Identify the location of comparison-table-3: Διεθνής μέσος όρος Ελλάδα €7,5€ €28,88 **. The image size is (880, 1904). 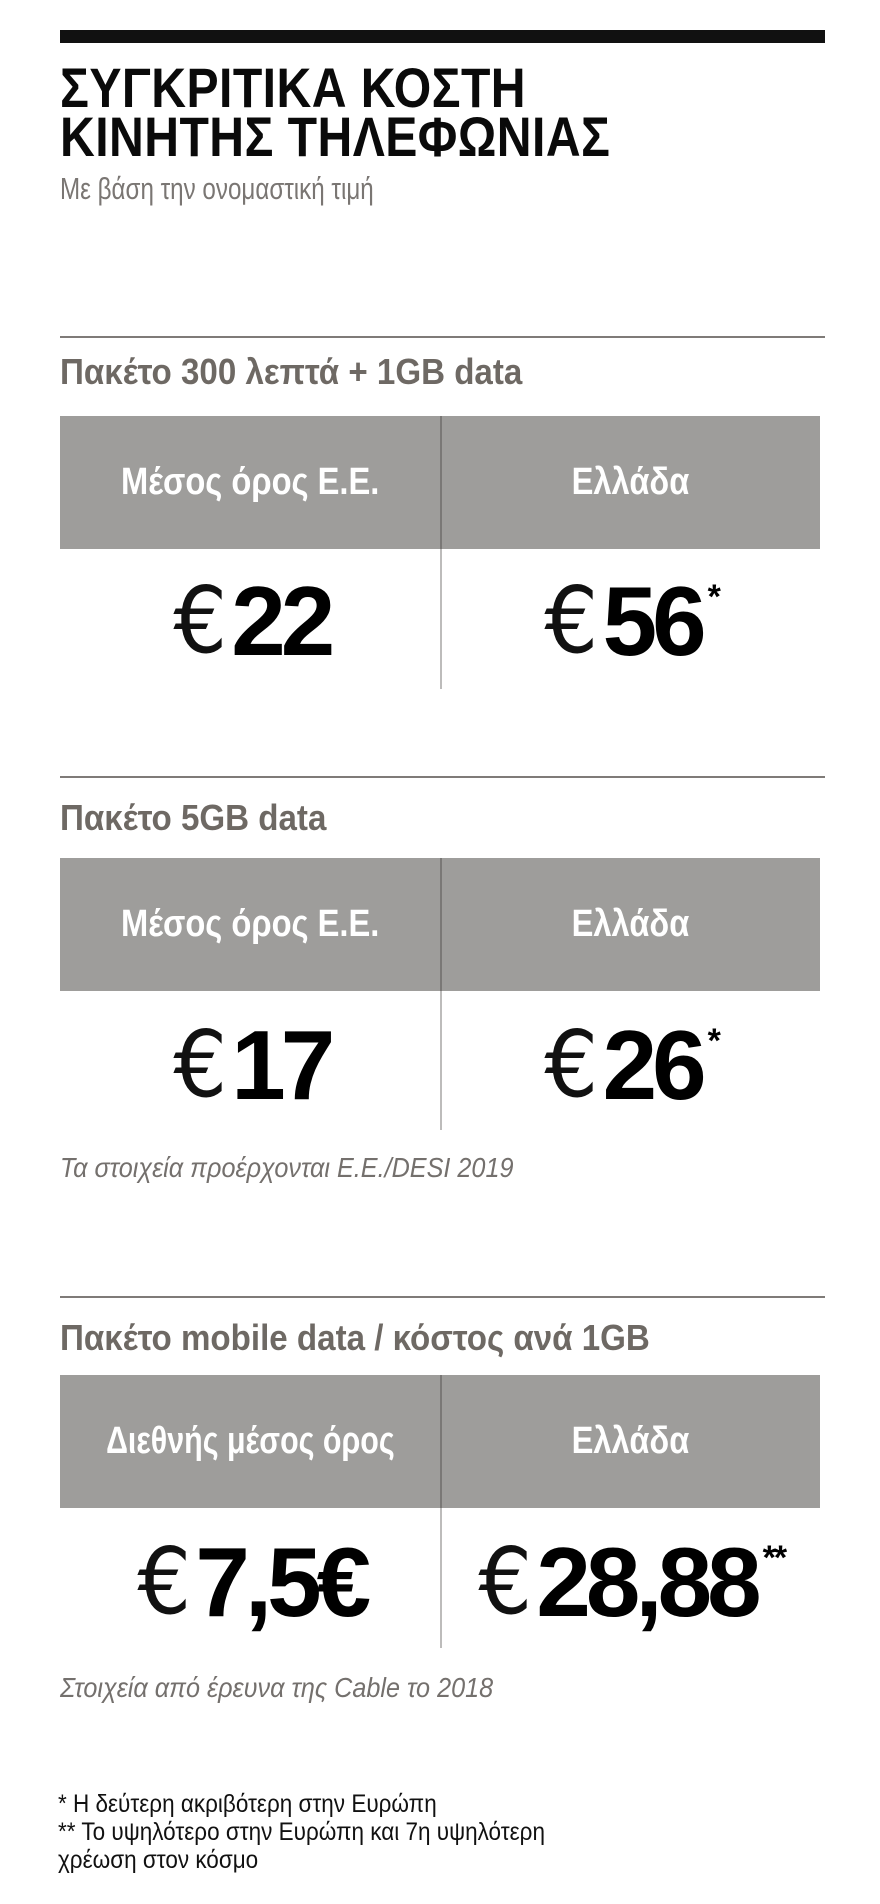
(440, 1512).